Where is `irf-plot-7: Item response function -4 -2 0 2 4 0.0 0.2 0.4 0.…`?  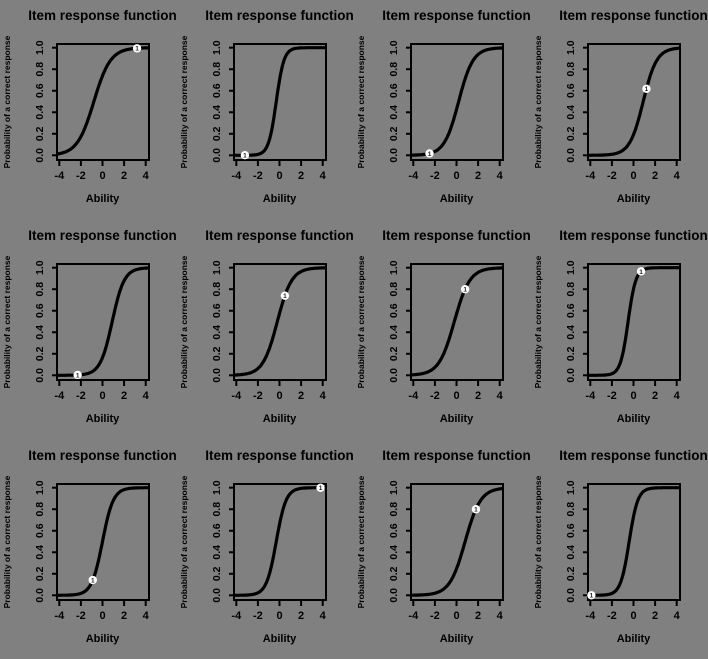 irf-plot-7: Item response function -4 -2 0 2 4 0.0 0.2 0.4 0.… is located at coordinates (442, 330).